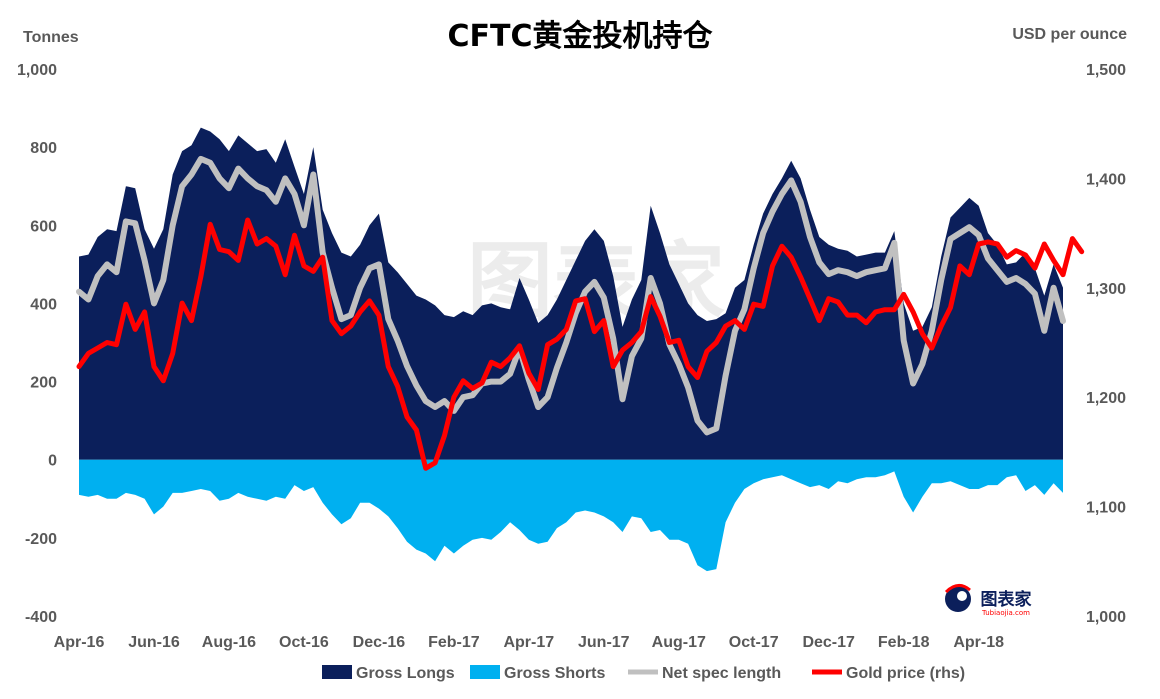  Describe the element at coordinates (405, 673) in the screenshot. I see `svg-text: Gross Longs` at that location.